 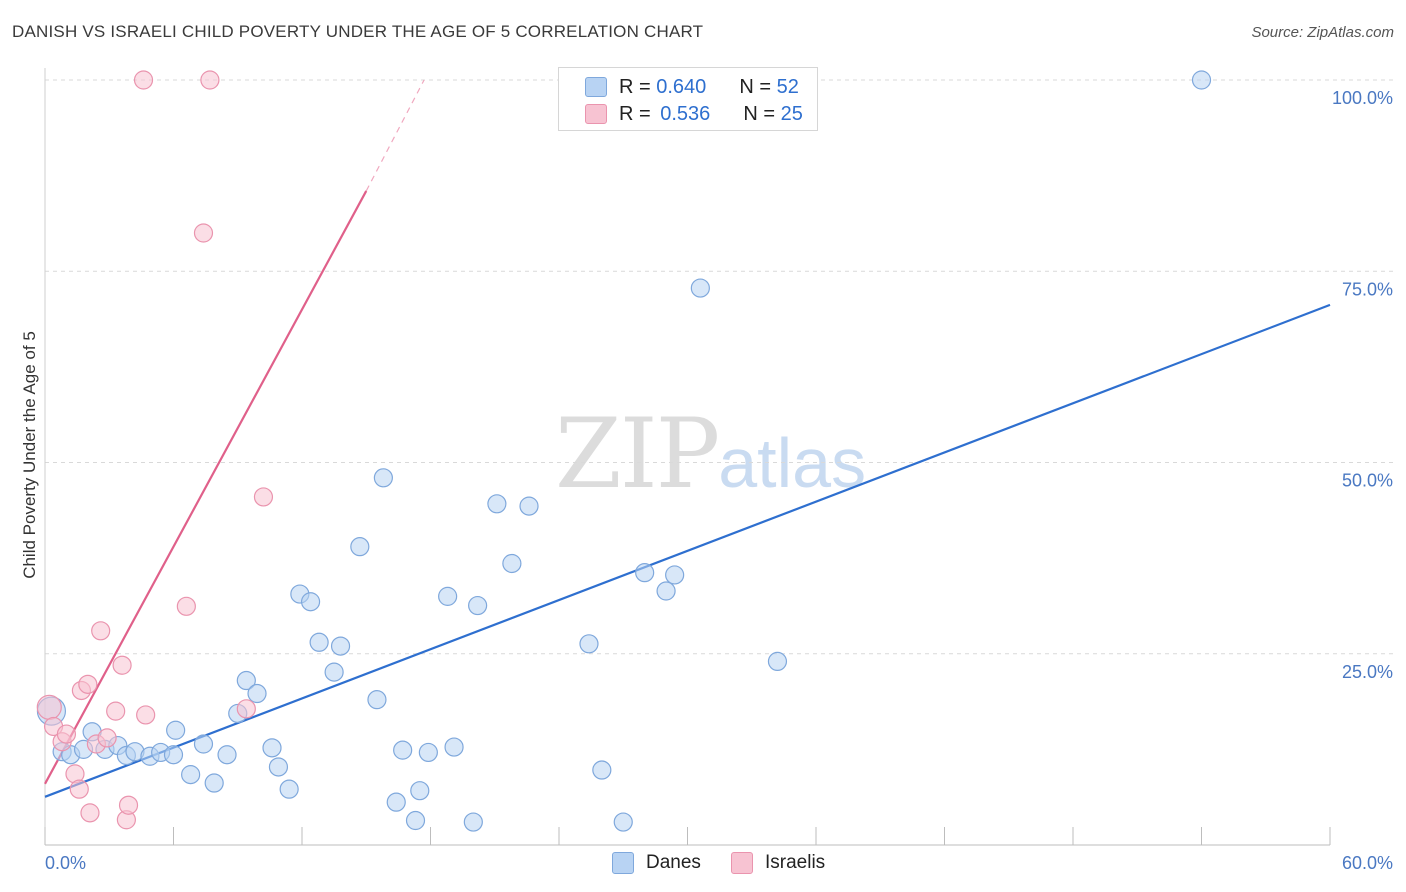 I want to click on y-tick-label-100: 100.0%, so click(x=1362, y=98).